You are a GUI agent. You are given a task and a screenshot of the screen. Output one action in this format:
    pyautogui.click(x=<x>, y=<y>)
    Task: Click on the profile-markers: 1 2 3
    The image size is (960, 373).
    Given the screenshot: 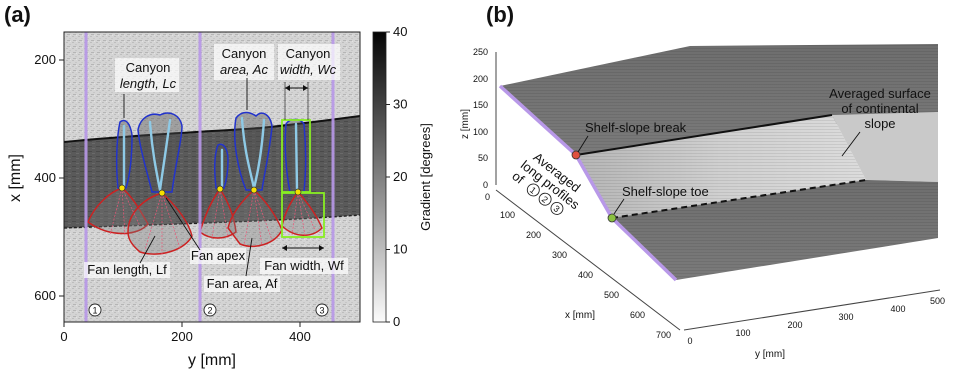 What is the action you would take?
    pyautogui.click(x=208, y=310)
    